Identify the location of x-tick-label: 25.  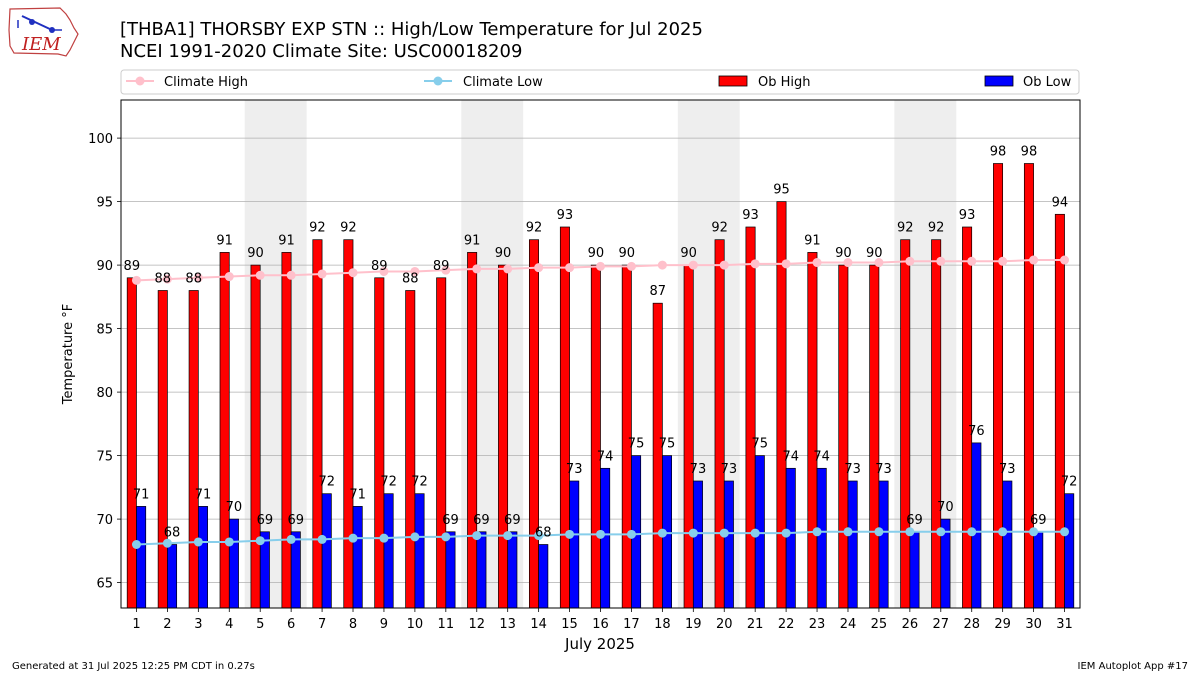
(879, 624).